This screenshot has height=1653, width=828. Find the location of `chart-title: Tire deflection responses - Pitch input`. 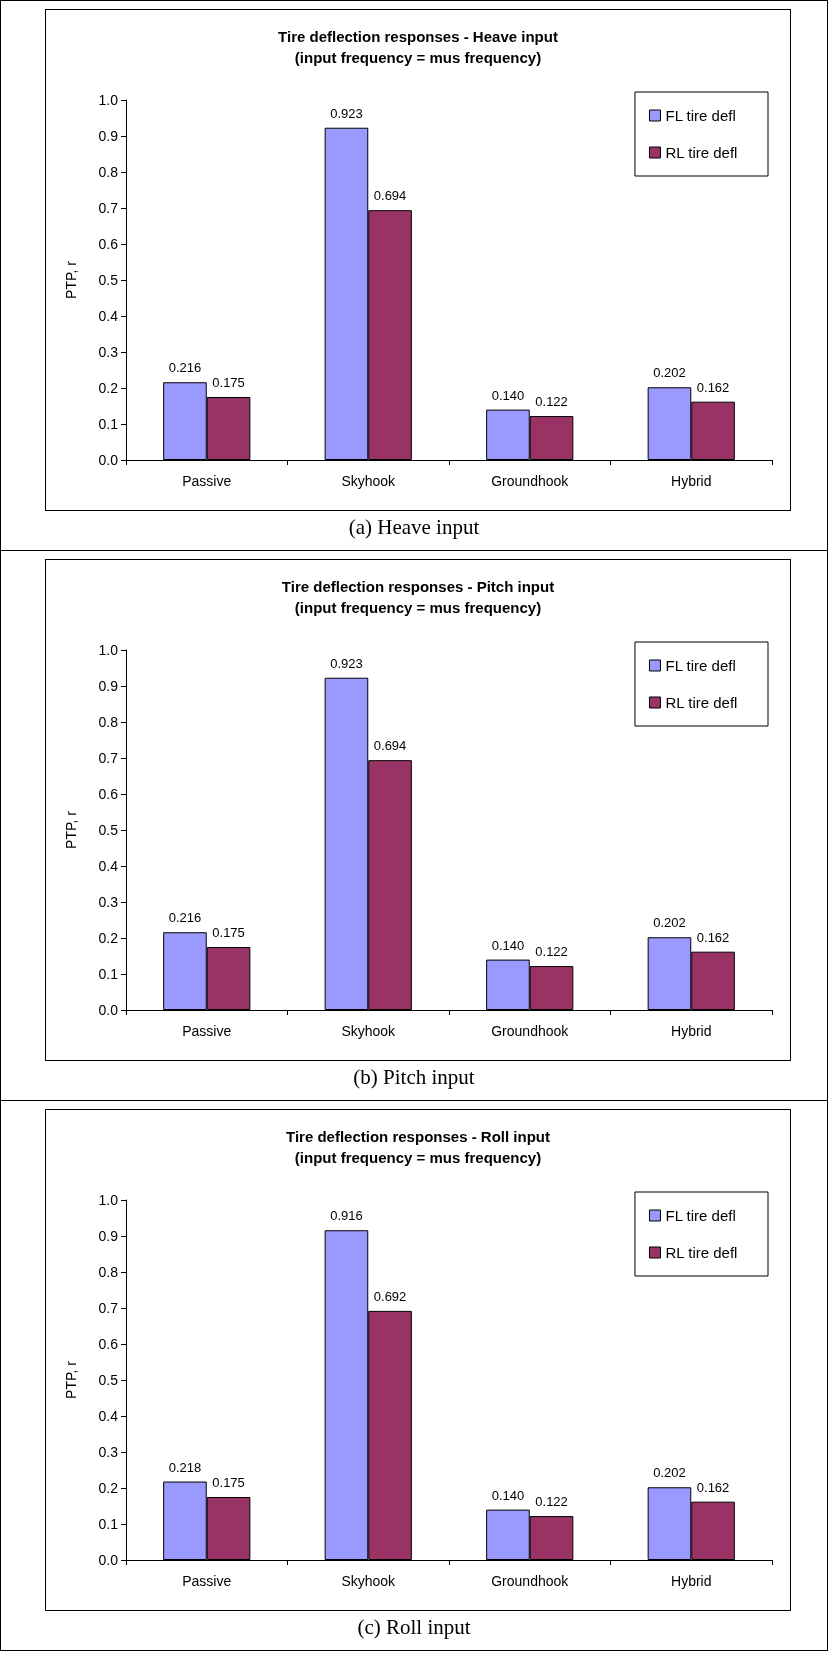

chart-title: Tire deflection responses - Pitch input is located at coordinates (418, 586).